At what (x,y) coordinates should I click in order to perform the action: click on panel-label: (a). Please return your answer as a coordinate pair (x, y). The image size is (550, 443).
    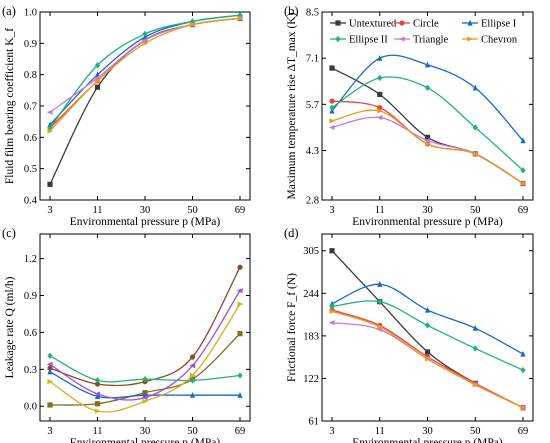
    Looking at the image, I should click on (9, 11).